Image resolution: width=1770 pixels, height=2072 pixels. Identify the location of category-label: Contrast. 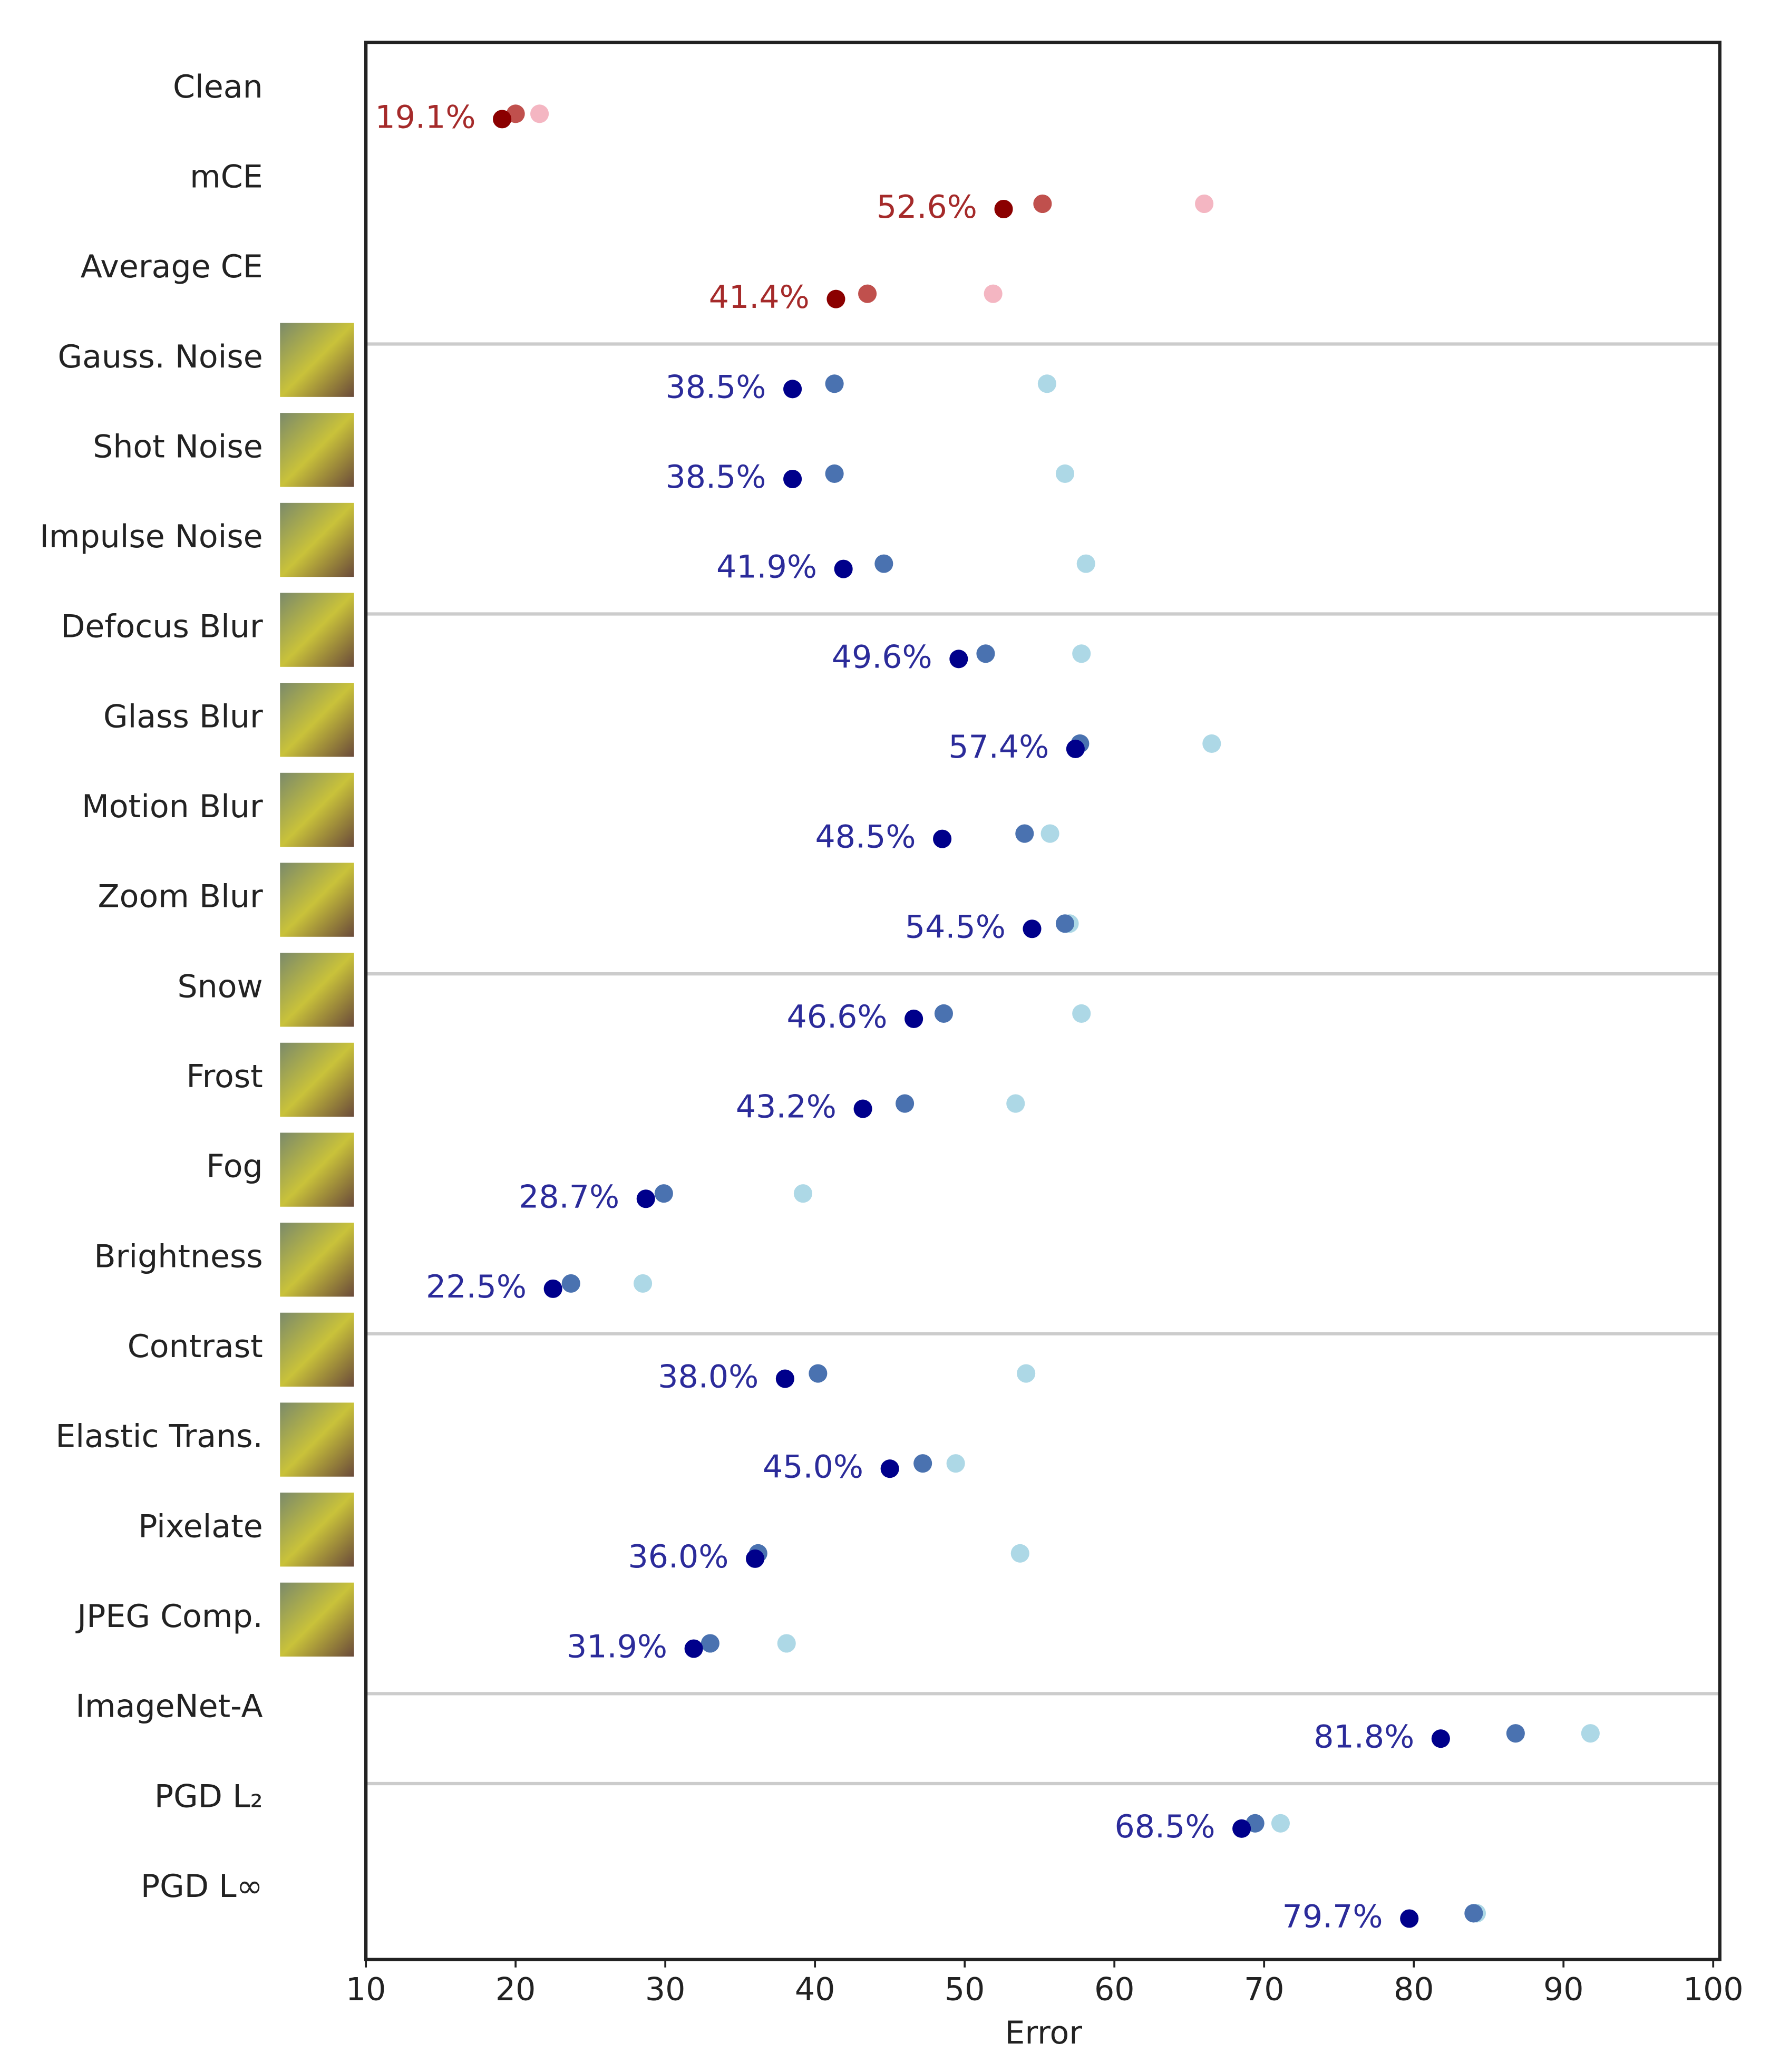
(196, 1347).